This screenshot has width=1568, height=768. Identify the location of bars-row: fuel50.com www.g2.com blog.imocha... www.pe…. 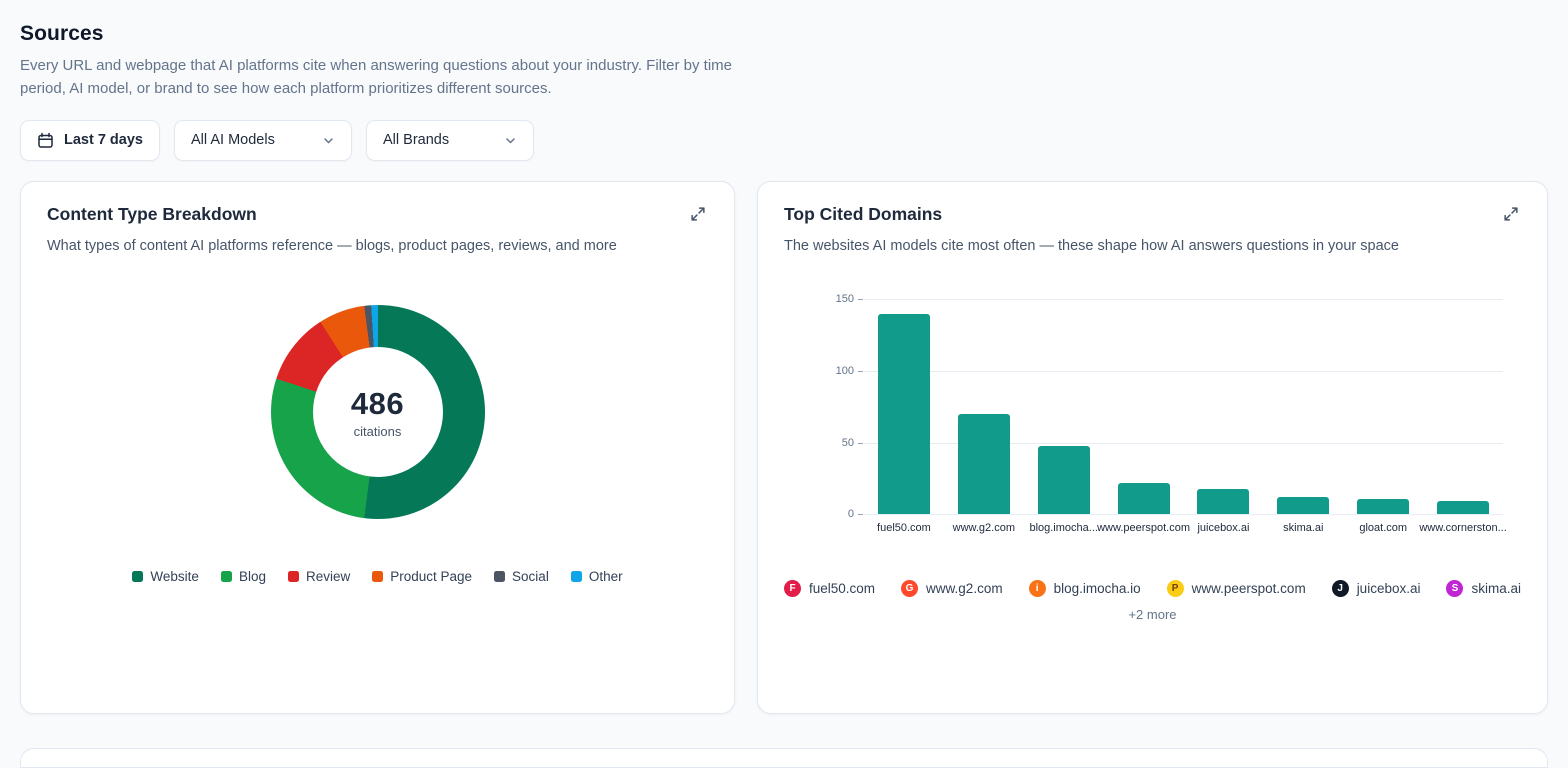
(1185, 416).